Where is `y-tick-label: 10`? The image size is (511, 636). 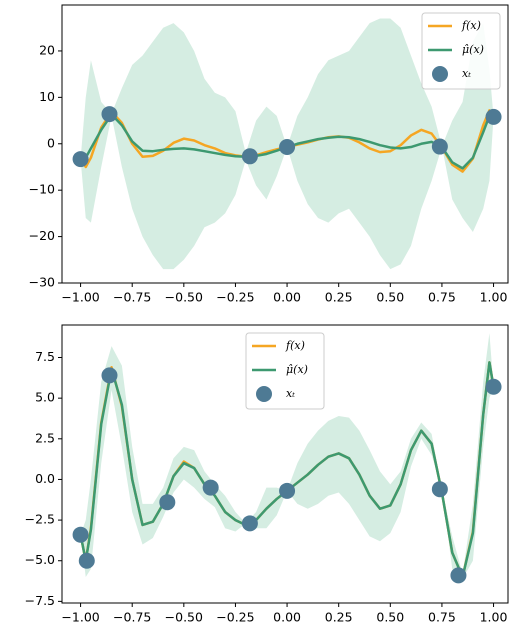 y-tick-label: 10 is located at coordinates (47, 96).